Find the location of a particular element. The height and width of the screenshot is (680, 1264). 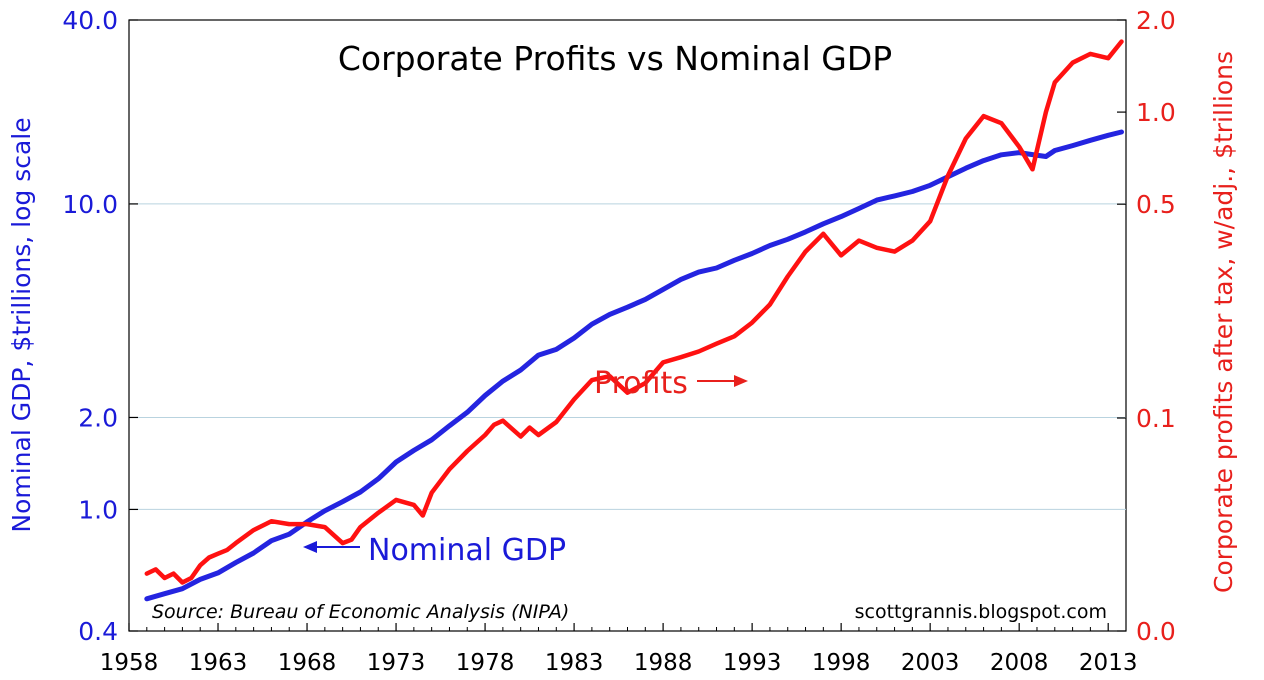

credit-note: scottgrannis.blogspot.com is located at coordinates (981, 612).